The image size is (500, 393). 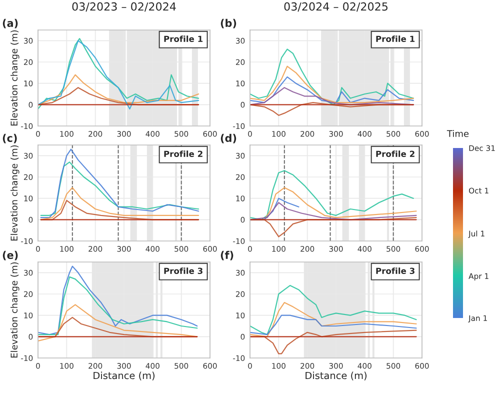 I want to click on chart-title: 03/2024 – 02/2025, so click(x=336, y=7).